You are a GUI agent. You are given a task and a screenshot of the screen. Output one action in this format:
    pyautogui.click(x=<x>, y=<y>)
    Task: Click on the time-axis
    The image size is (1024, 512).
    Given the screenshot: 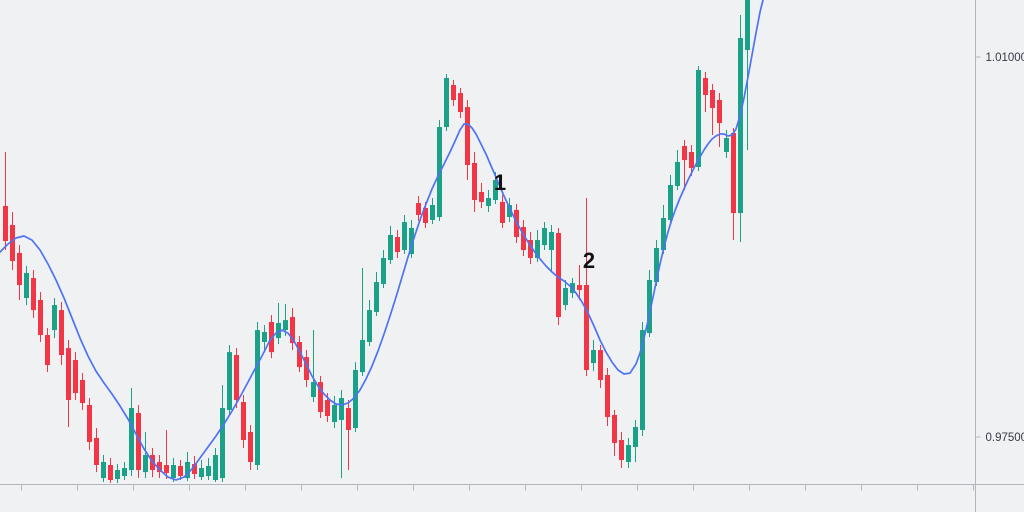 What is the action you would take?
    pyautogui.click(x=512, y=487)
    